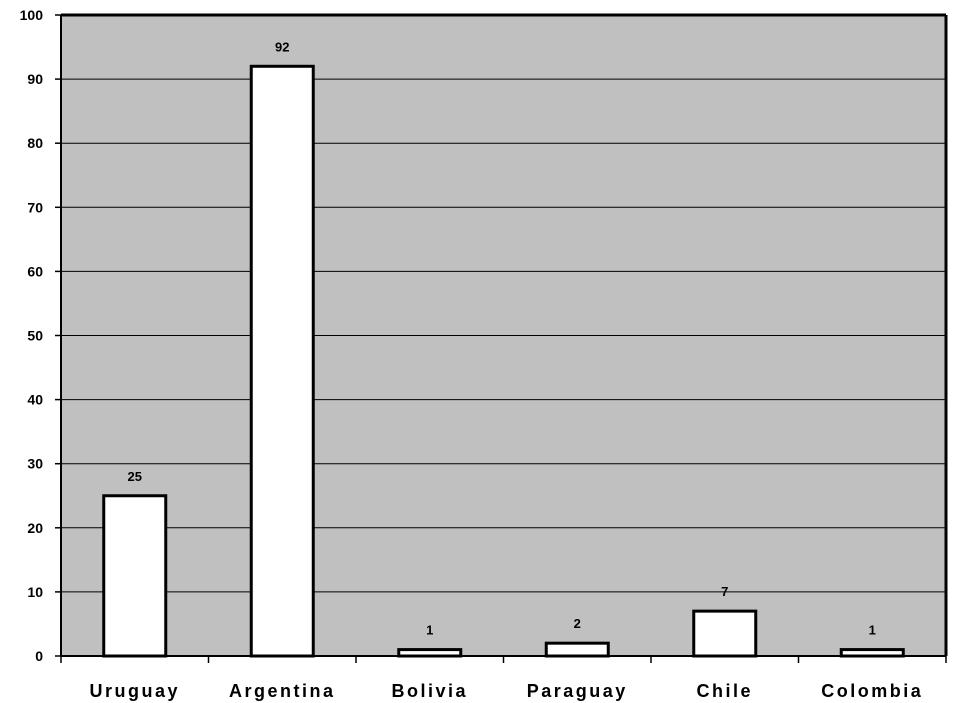 Image resolution: width=958 pixels, height=703 pixels. I want to click on data-label: 25, so click(135, 476).